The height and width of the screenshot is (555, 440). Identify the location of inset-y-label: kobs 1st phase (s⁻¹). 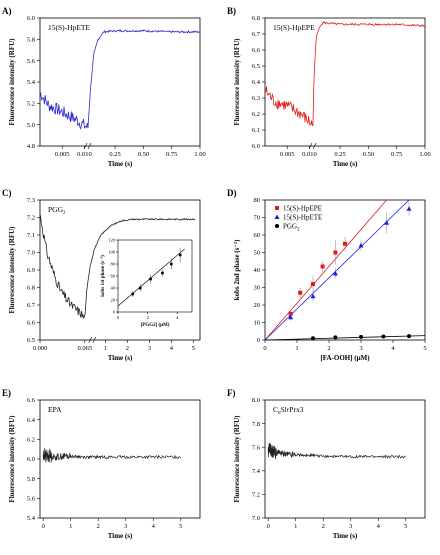
(103, 276).